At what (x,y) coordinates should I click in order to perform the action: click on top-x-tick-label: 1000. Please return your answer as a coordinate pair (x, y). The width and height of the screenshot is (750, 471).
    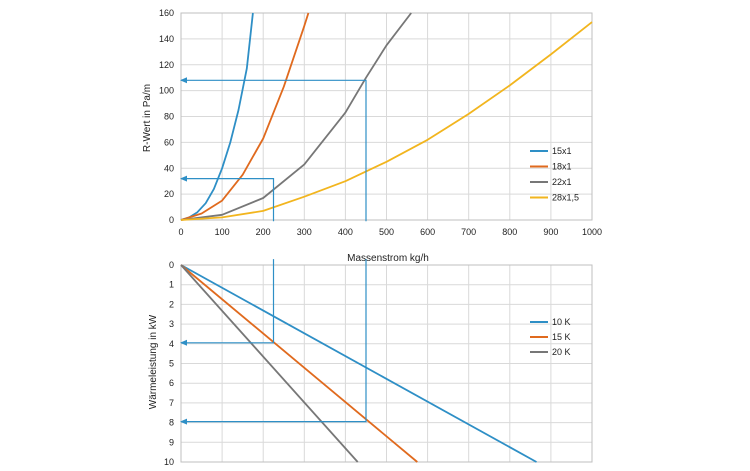
    Looking at the image, I should click on (592, 232).